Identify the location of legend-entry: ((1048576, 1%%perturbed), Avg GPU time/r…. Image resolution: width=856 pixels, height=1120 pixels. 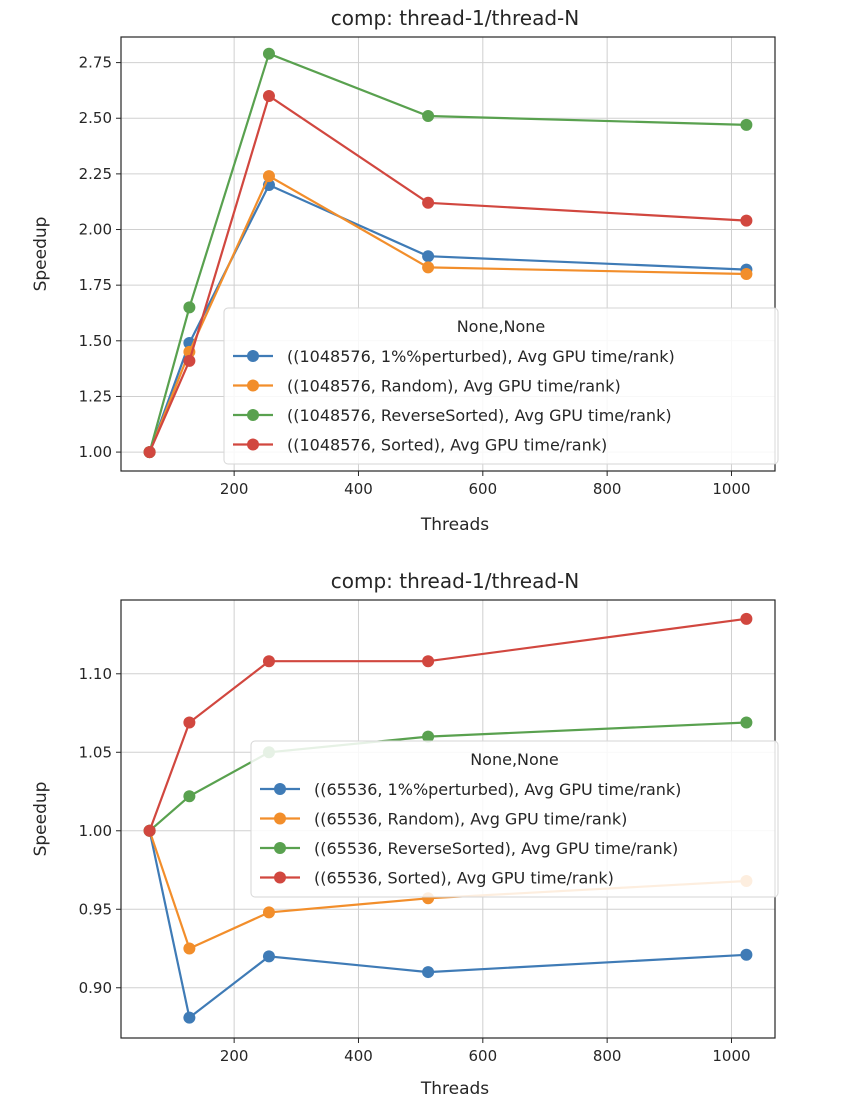
(481, 356).